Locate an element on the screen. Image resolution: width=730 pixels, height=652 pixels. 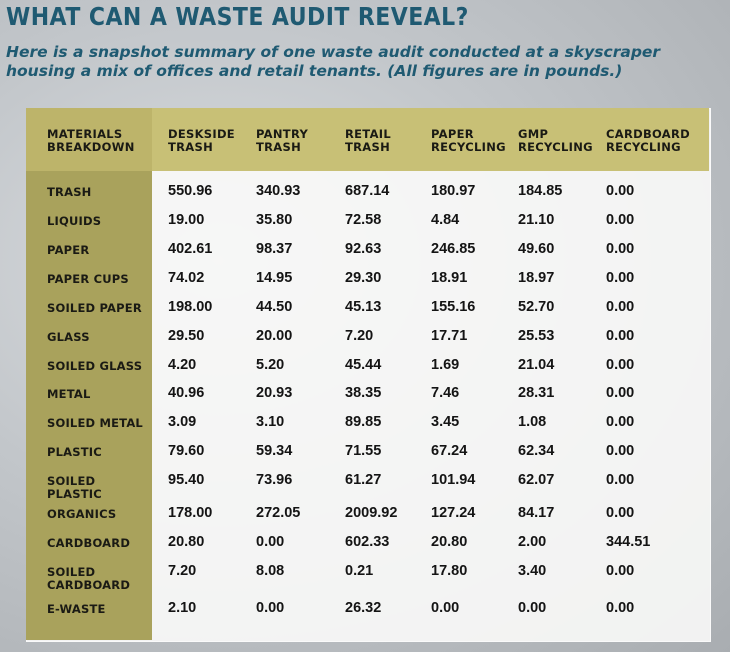
table-cell: 155.16 is located at coordinates (453, 307).